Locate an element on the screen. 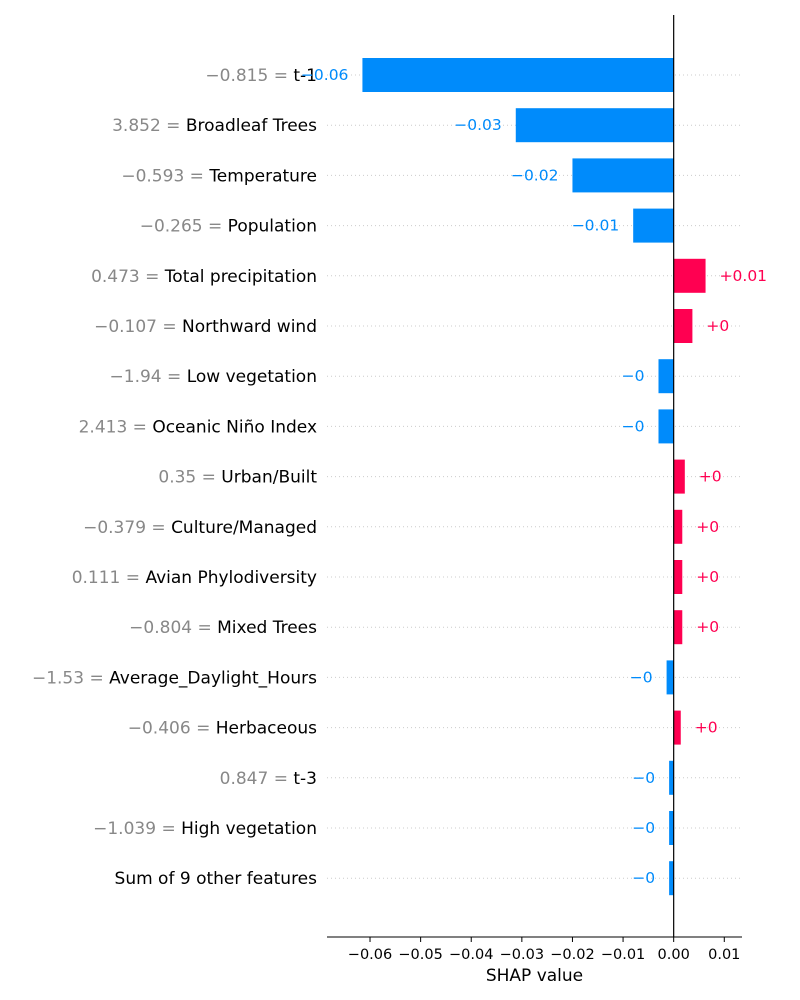 The height and width of the screenshot is (1000, 800). feature-label: Sum of 9 other features is located at coordinates (216, 879).